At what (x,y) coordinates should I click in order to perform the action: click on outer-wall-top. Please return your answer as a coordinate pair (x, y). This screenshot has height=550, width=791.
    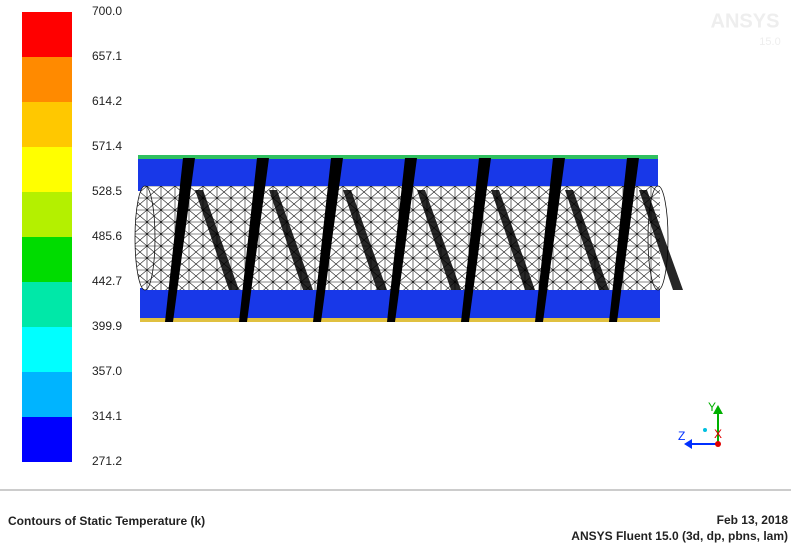
    Looking at the image, I should click on (398, 173).